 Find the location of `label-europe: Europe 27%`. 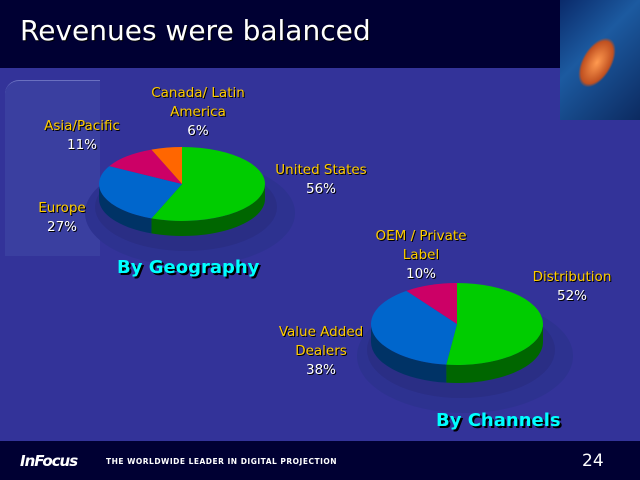

label-europe: Europe 27% is located at coordinates (62, 217).